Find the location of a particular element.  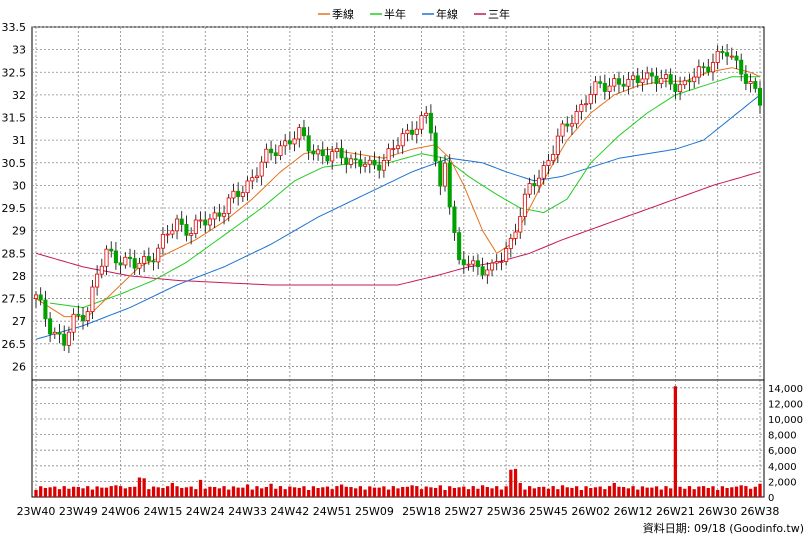

volume-axis-ticks: 0 2,000 4,000 6,000 8,000 10,000 12,000 14,000 is located at coordinates (785, 444).